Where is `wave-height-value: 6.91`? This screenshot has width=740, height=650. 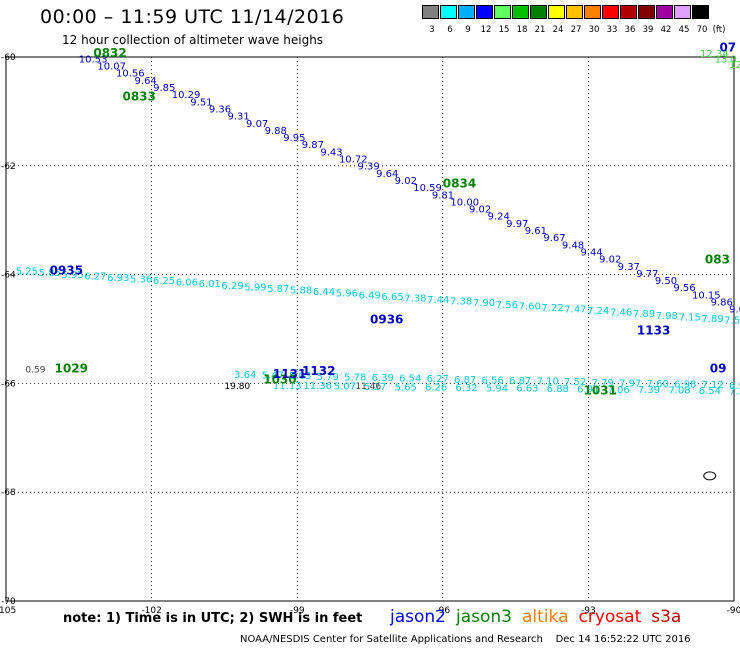 wave-height-value: 6.91 is located at coordinates (588, 389).